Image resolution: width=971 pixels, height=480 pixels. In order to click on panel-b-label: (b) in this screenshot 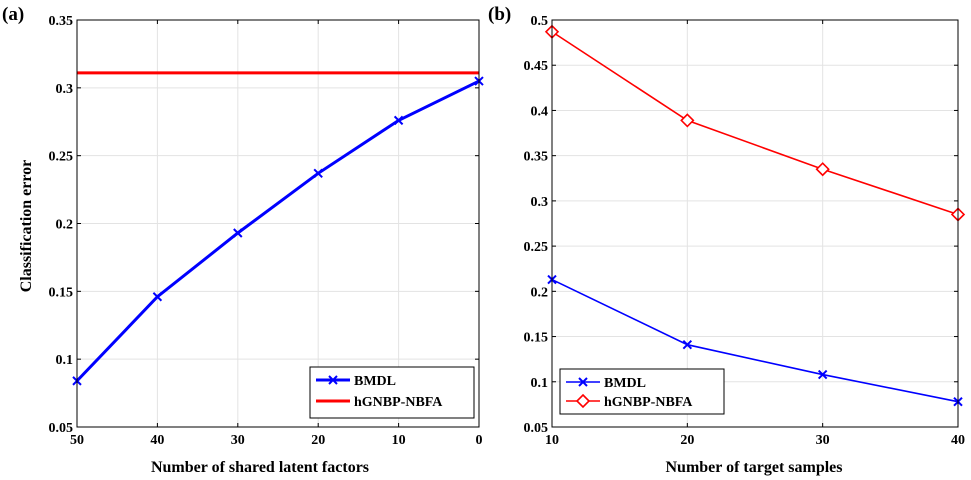, I will do `click(499, 14)`.